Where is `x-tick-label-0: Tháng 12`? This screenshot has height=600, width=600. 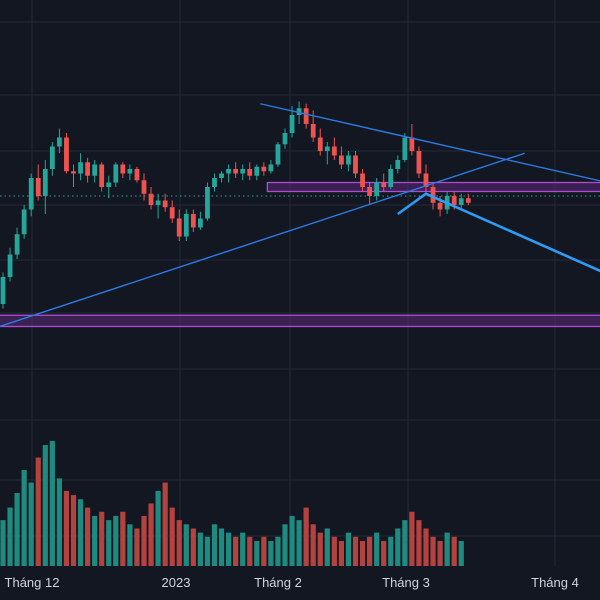
x-tick-label-0: Tháng 12 is located at coordinates (32, 582).